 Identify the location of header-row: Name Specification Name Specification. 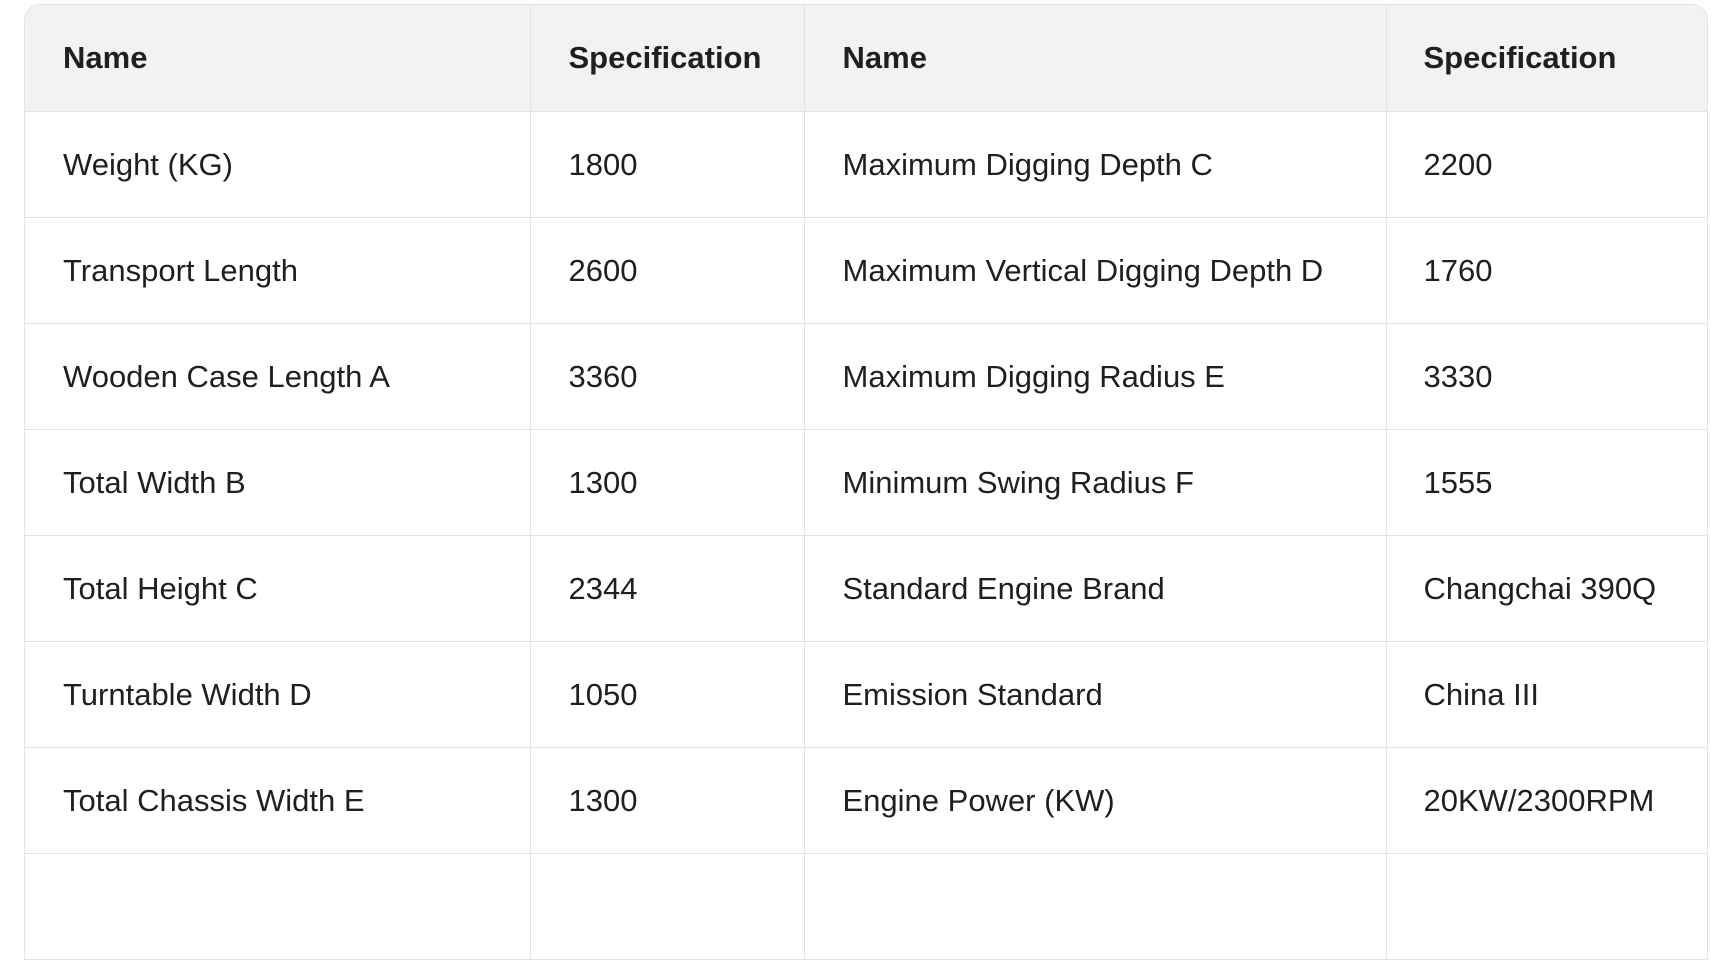
(866, 58).